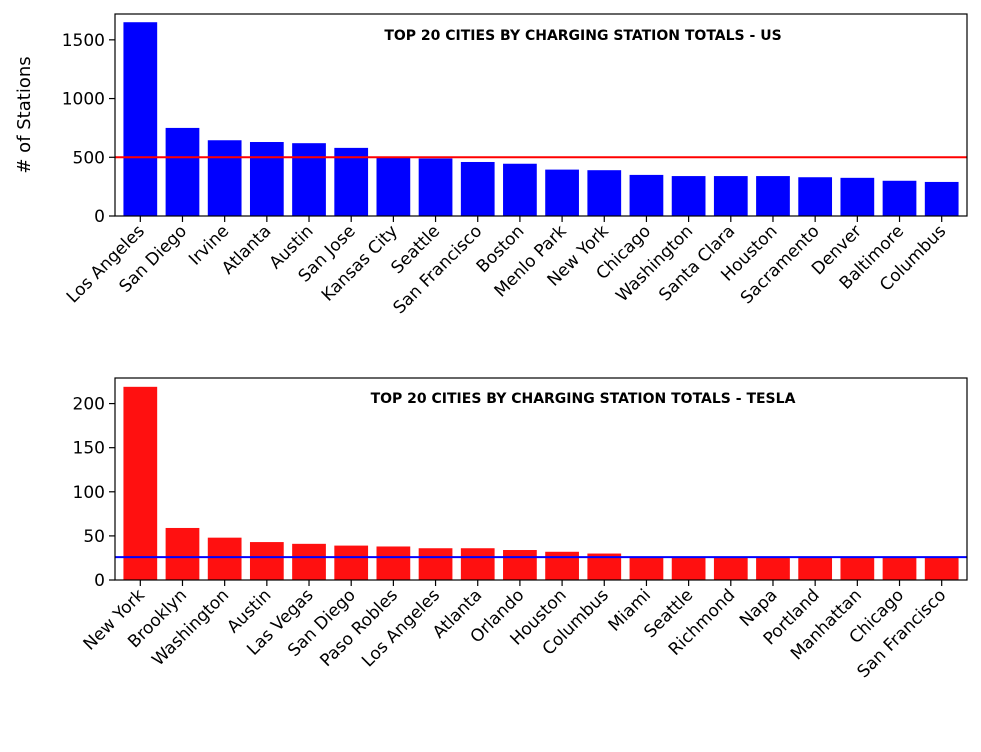 The image size is (981, 752). I want to click on y-axis-label-us: # of Stations, so click(24, 114).